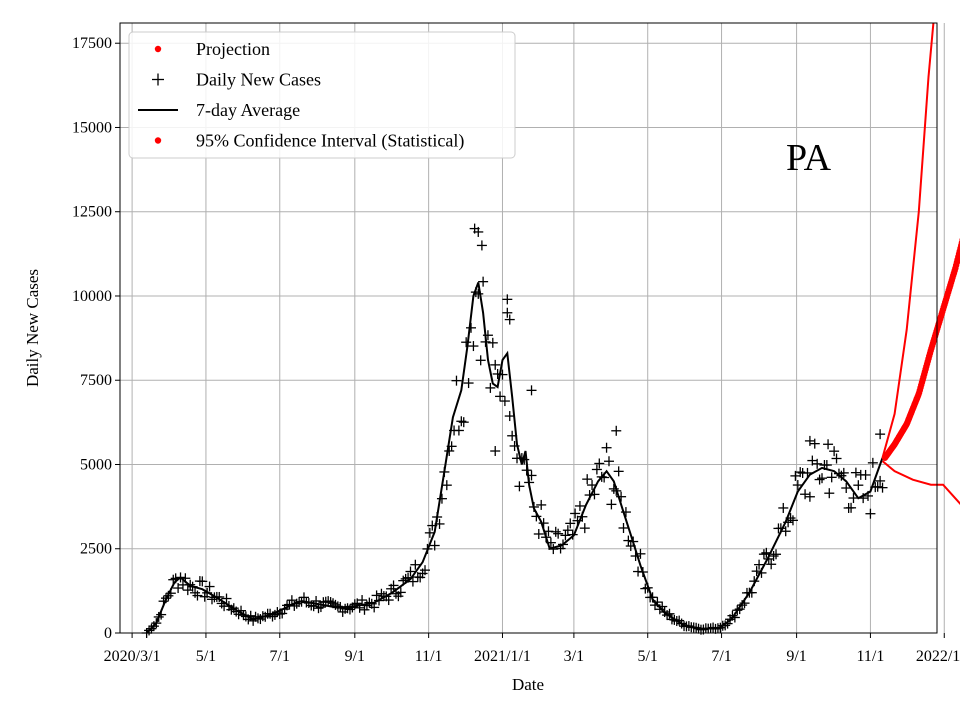 This screenshot has height=720, width=960. Describe the element at coordinates (233, 49) in the screenshot. I see `legend-label: Projection` at that location.